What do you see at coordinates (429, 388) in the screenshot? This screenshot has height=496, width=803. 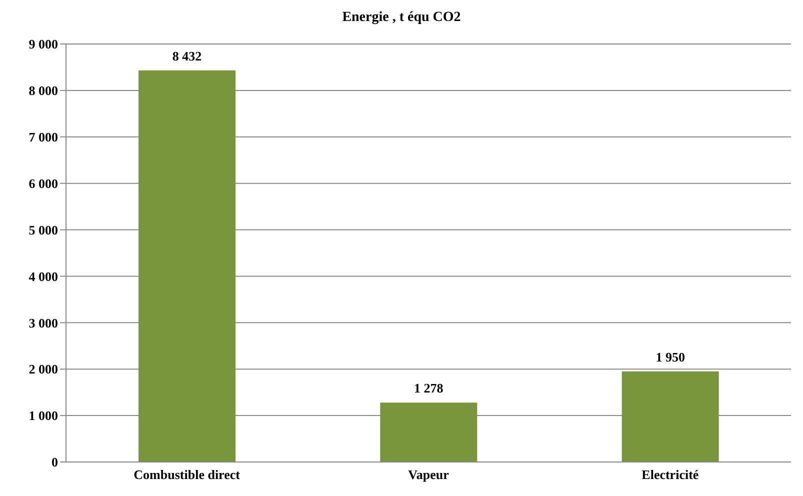 I see `data-label: 1 278` at bounding box center [429, 388].